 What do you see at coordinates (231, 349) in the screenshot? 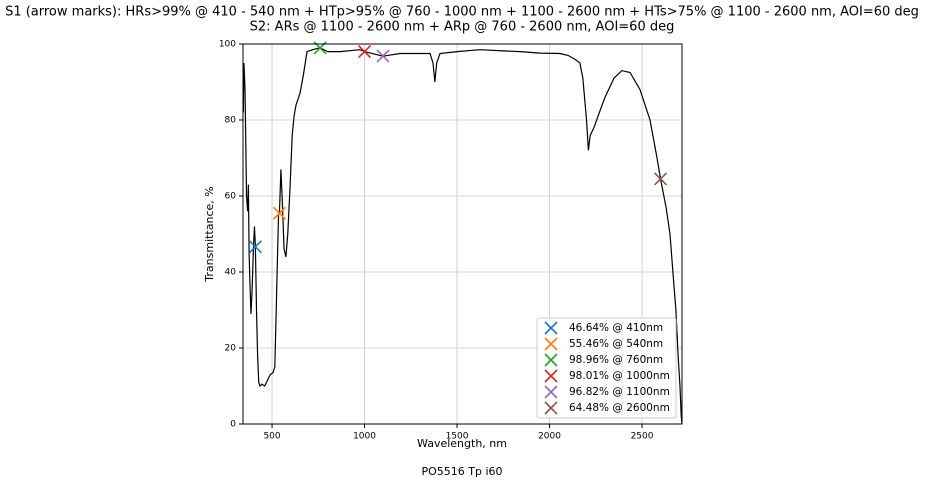
I see `y-tick-label: 20` at bounding box center [231, 349].